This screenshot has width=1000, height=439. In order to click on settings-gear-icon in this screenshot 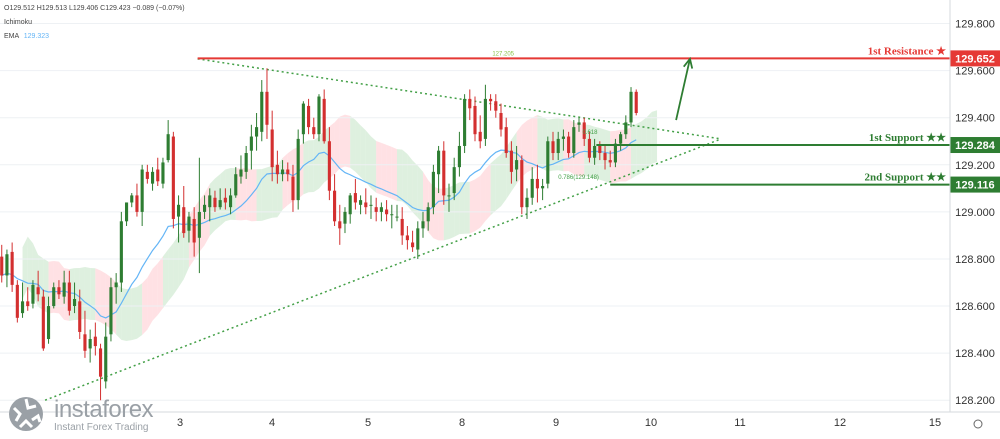, I will do `click(978, 424)`.